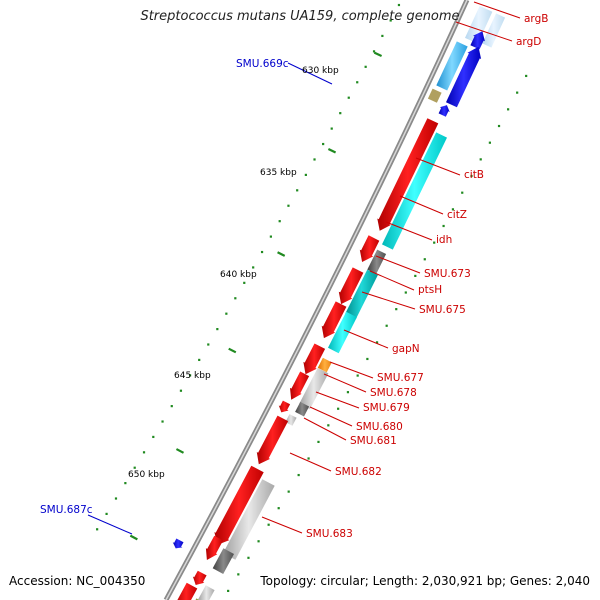  I want to click on gene-arrow-smu673, so click(351, 286).